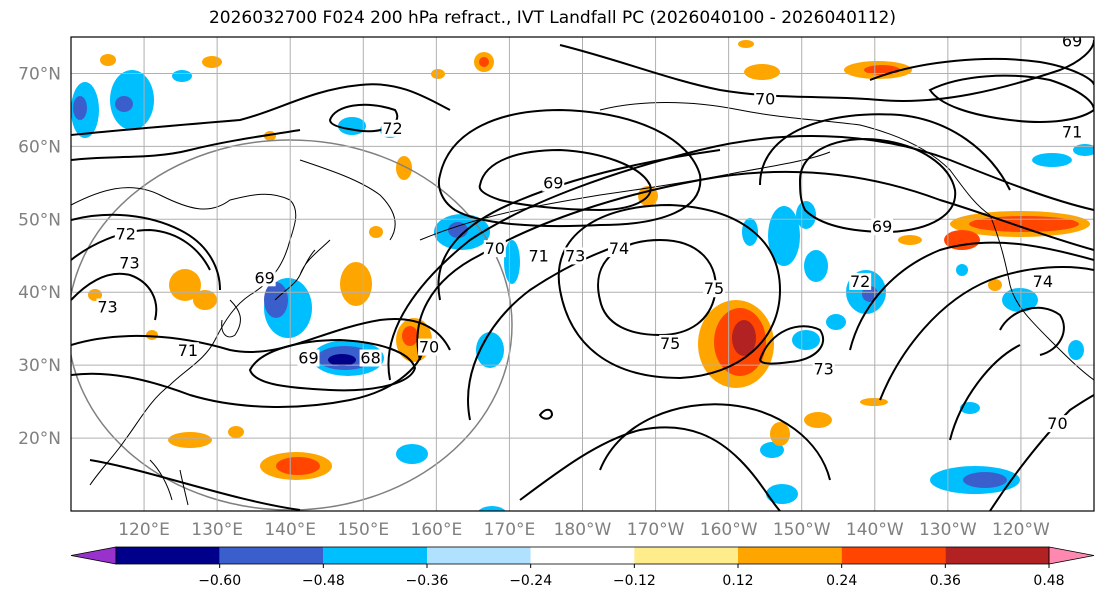 The height and width of the screenshot is (604, 1105). What do you see at coordinates (795, 159) in the screenshot?
I see `coastline-alaska` at bounding box center [795, 159].